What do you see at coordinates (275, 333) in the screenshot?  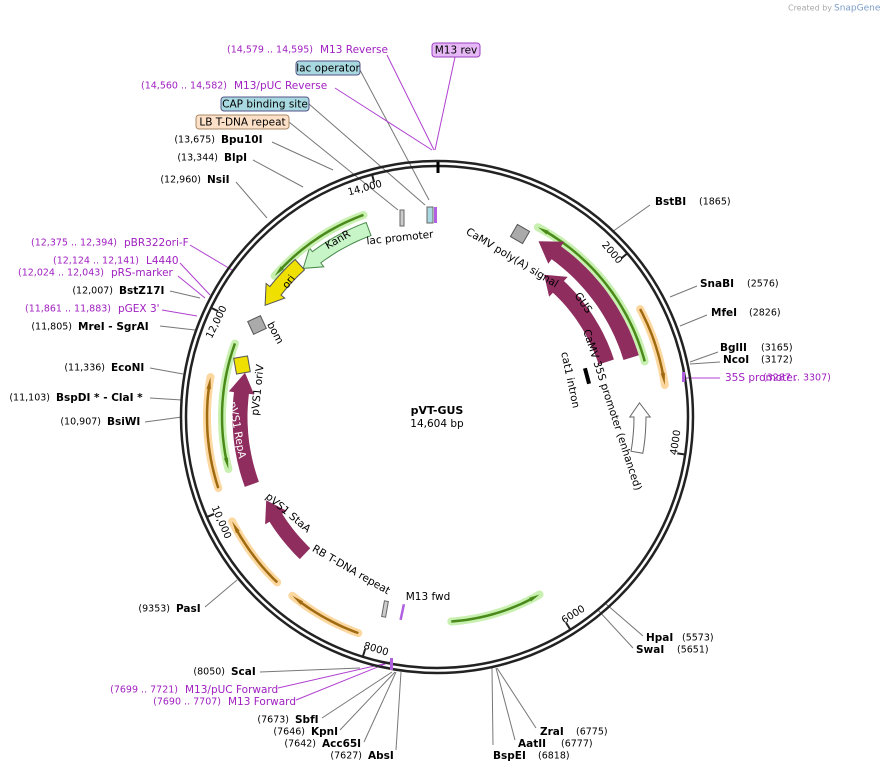 I see `feature-label: bom` at bounding box center [275, 333].